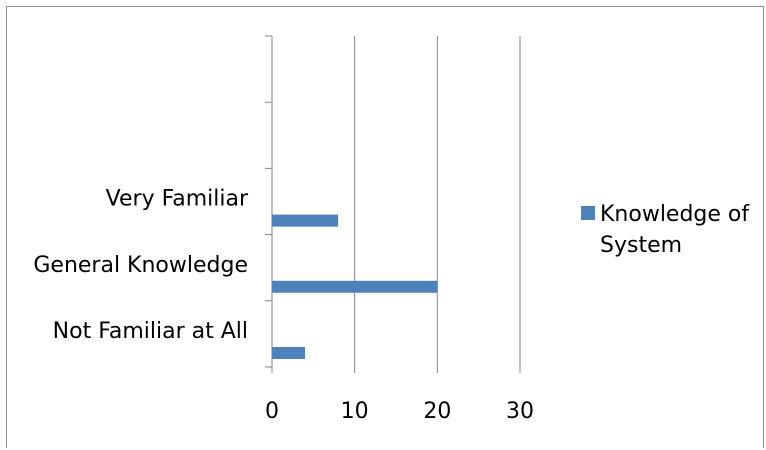  Describe the element at coordinates (150, 331) in the screenshot. I see `category-label: Not Familiar at All` at that location.